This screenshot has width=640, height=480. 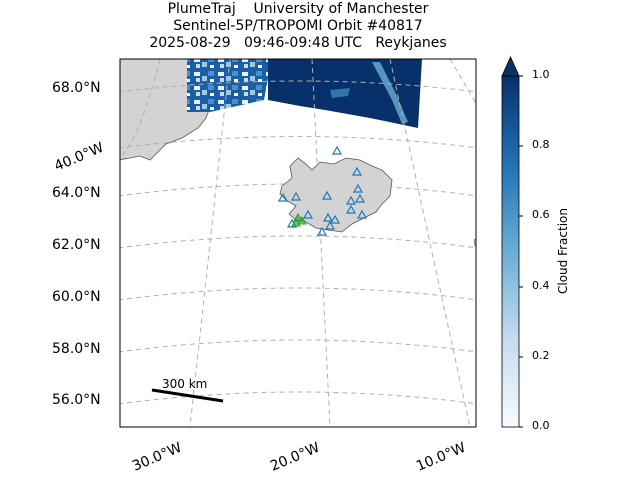 I want to click on lat-label-56n: 56.0°N, so click(x=76, y=400).